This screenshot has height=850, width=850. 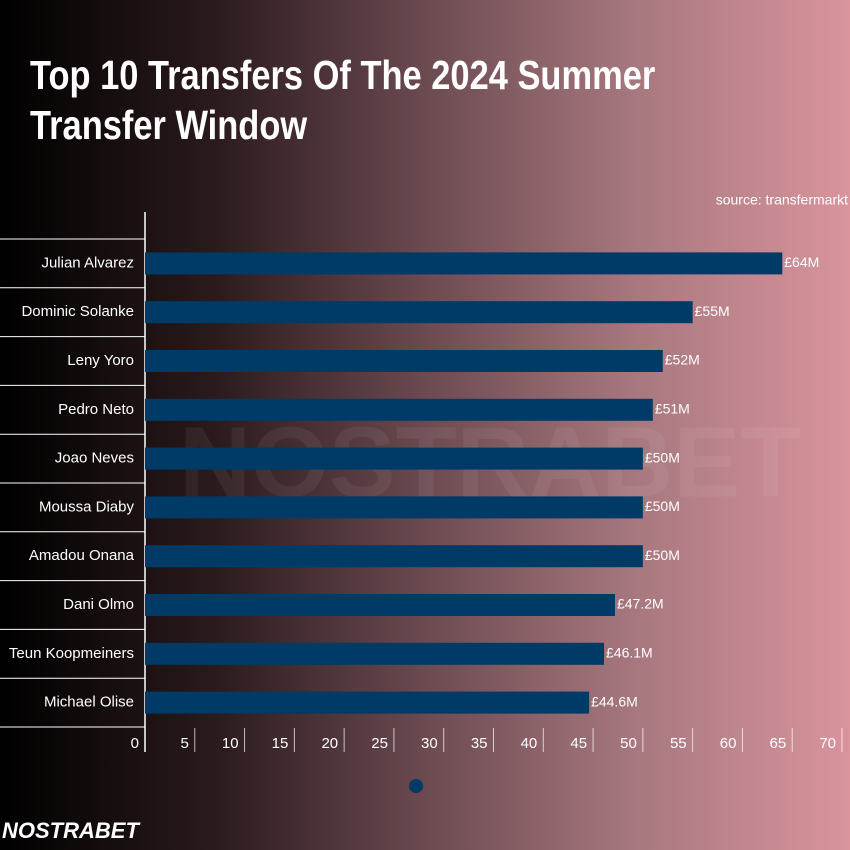 What do you see at coordinates (529, 743) in the screenshot?
I see `x-tick-label: 40` at bounding box center [529, 743].